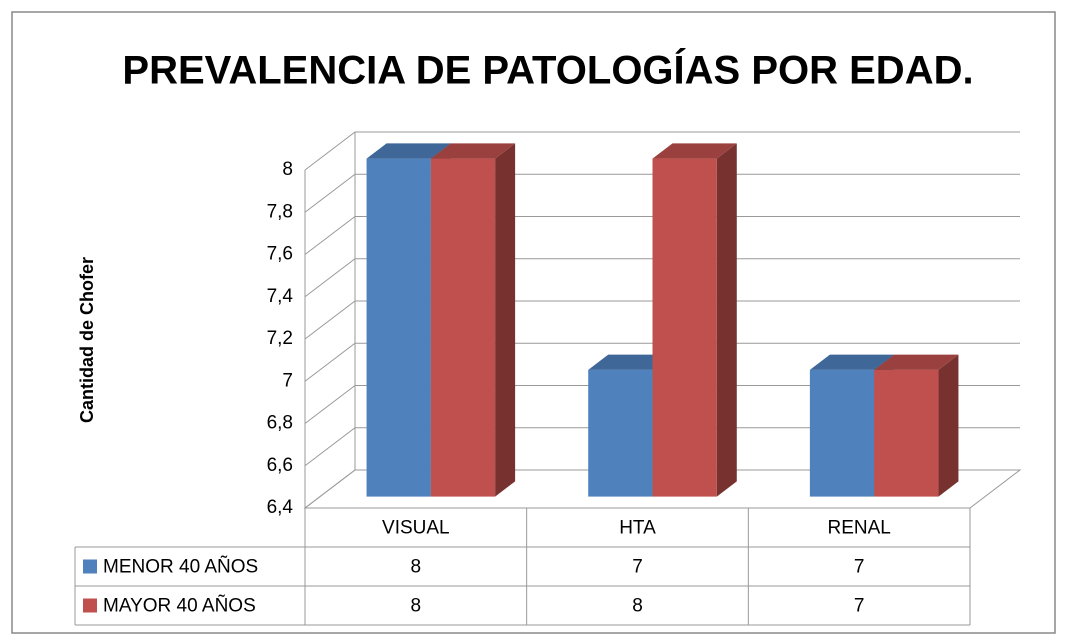 This screenshot has height=641, width=1069. I want to click on y-axis-title: Cantidad de Chofer, so click(87, 340).